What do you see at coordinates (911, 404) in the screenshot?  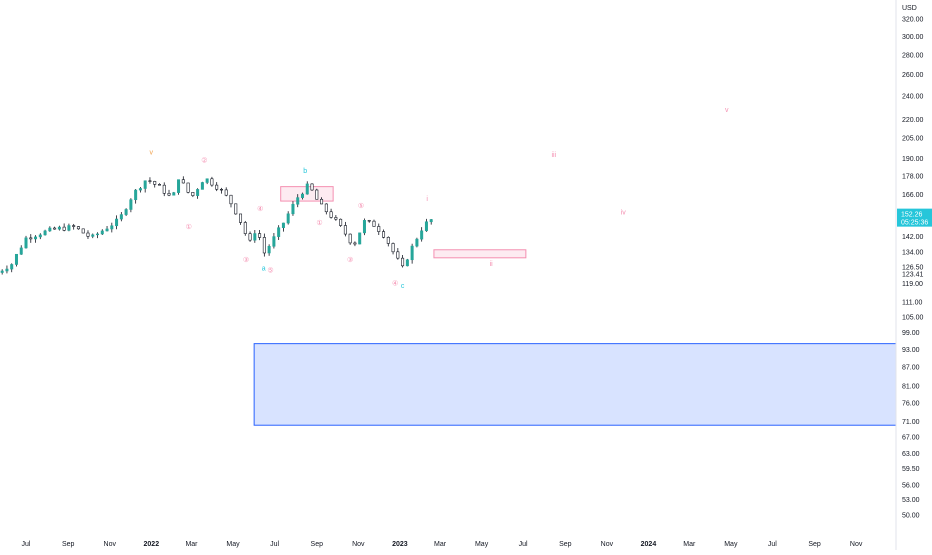 I see `y-tick-label: 76.00` at bounding box center [911, 404].